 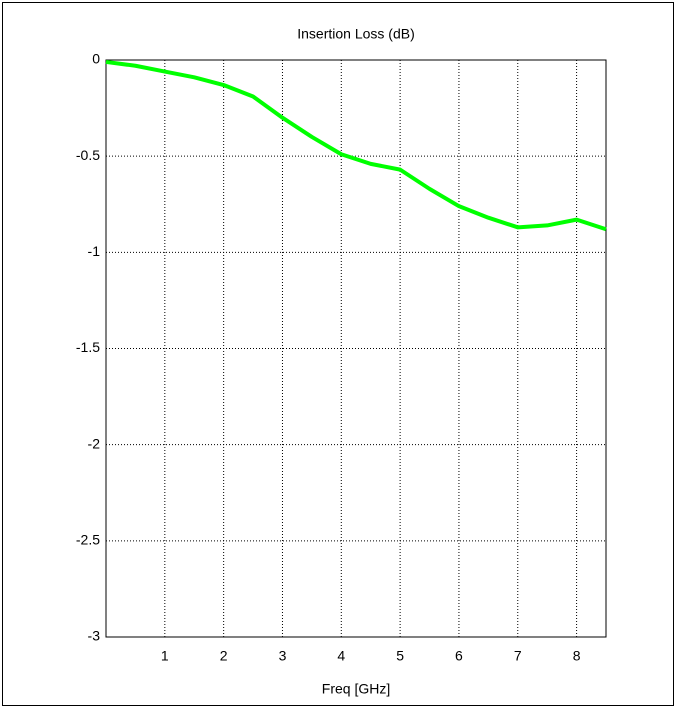 I want to click on x-tick-label: 4, so click(x=341, y=656).